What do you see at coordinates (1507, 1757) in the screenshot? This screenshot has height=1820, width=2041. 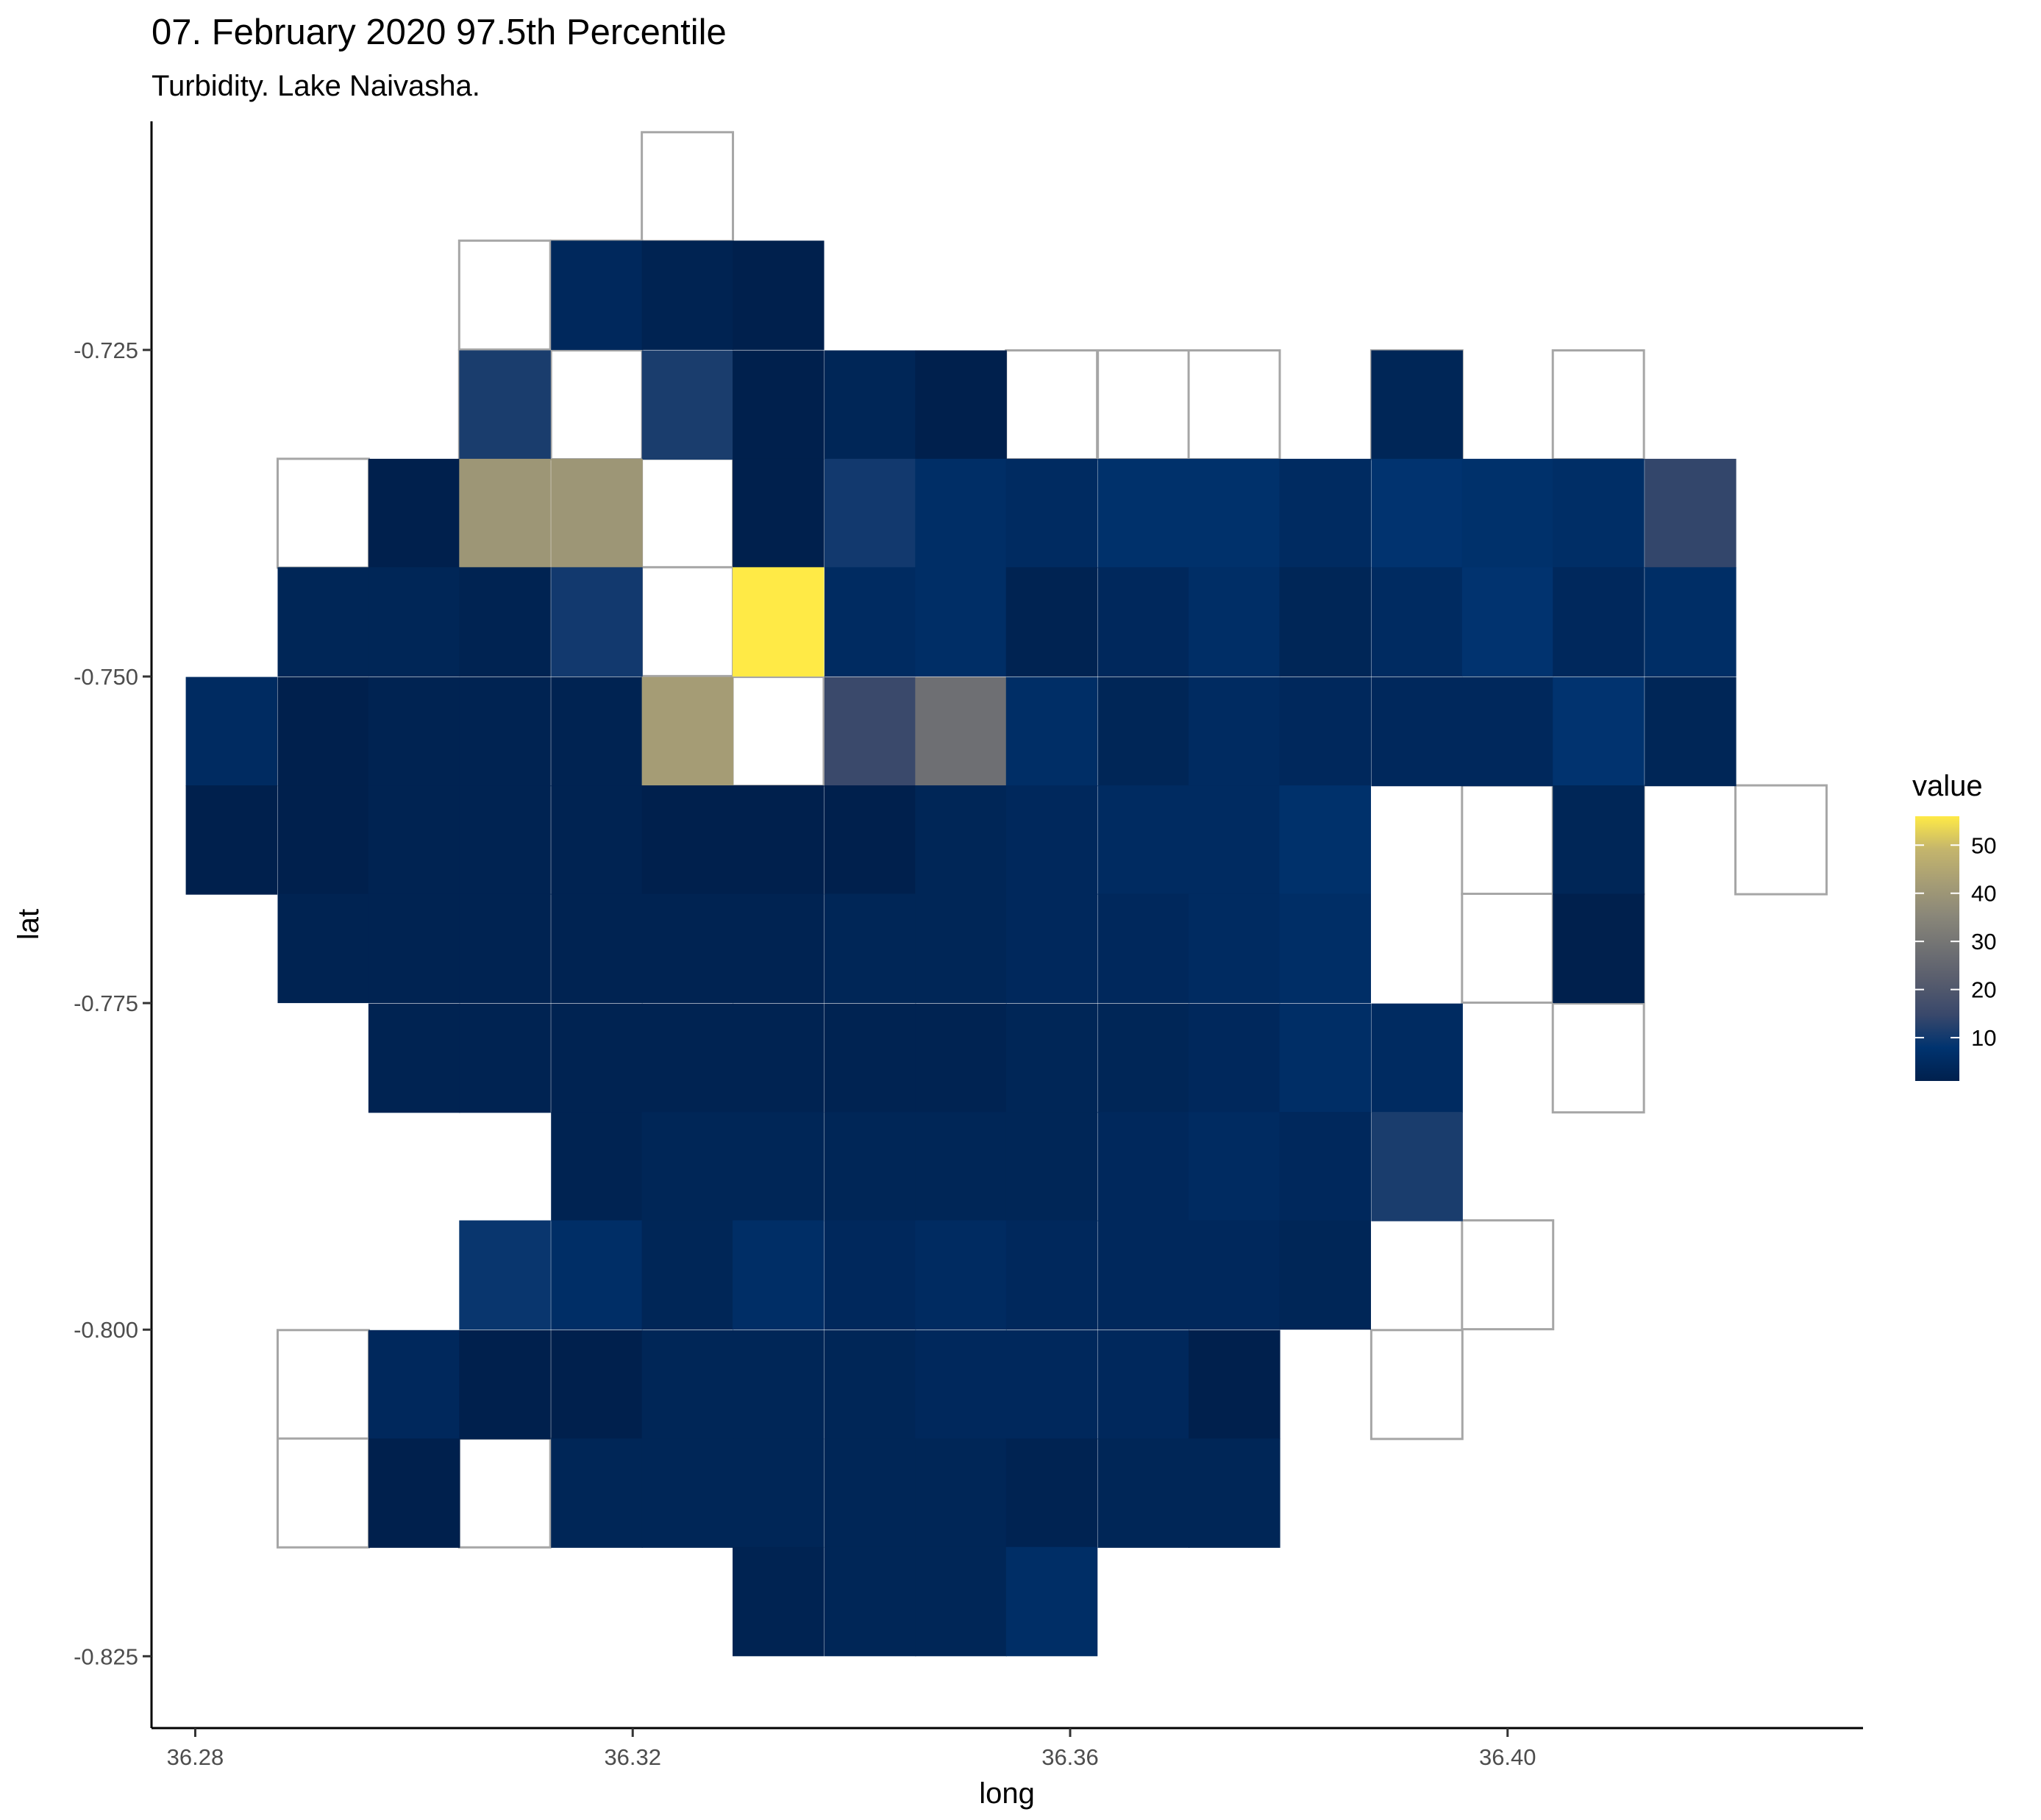 I see `x-tick-label: 36.40` at bounding box center [1507, 1757].